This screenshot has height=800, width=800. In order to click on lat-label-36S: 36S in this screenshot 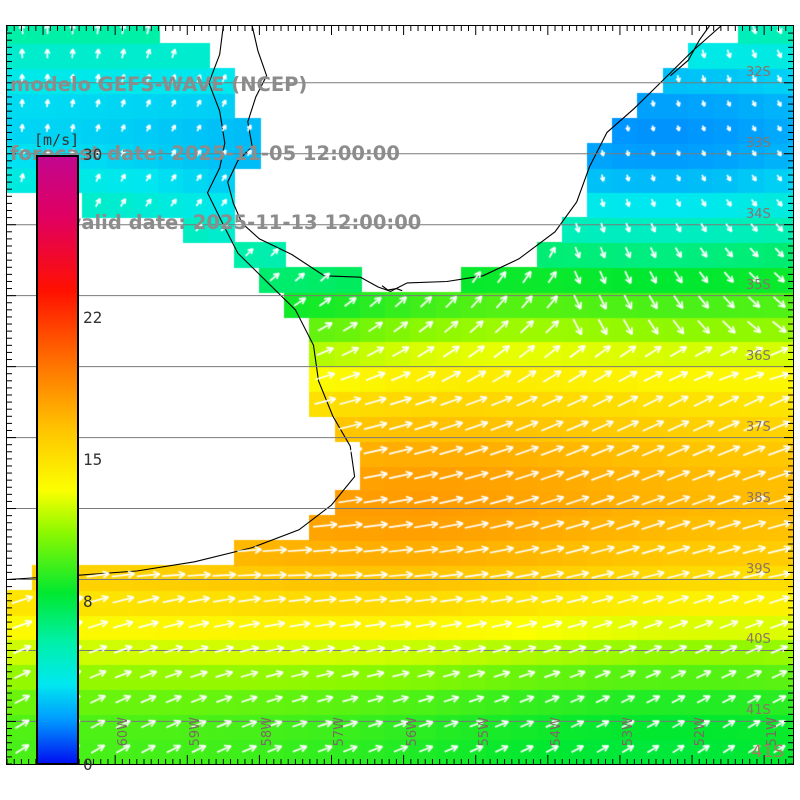, I will do `click(758, 356)`.